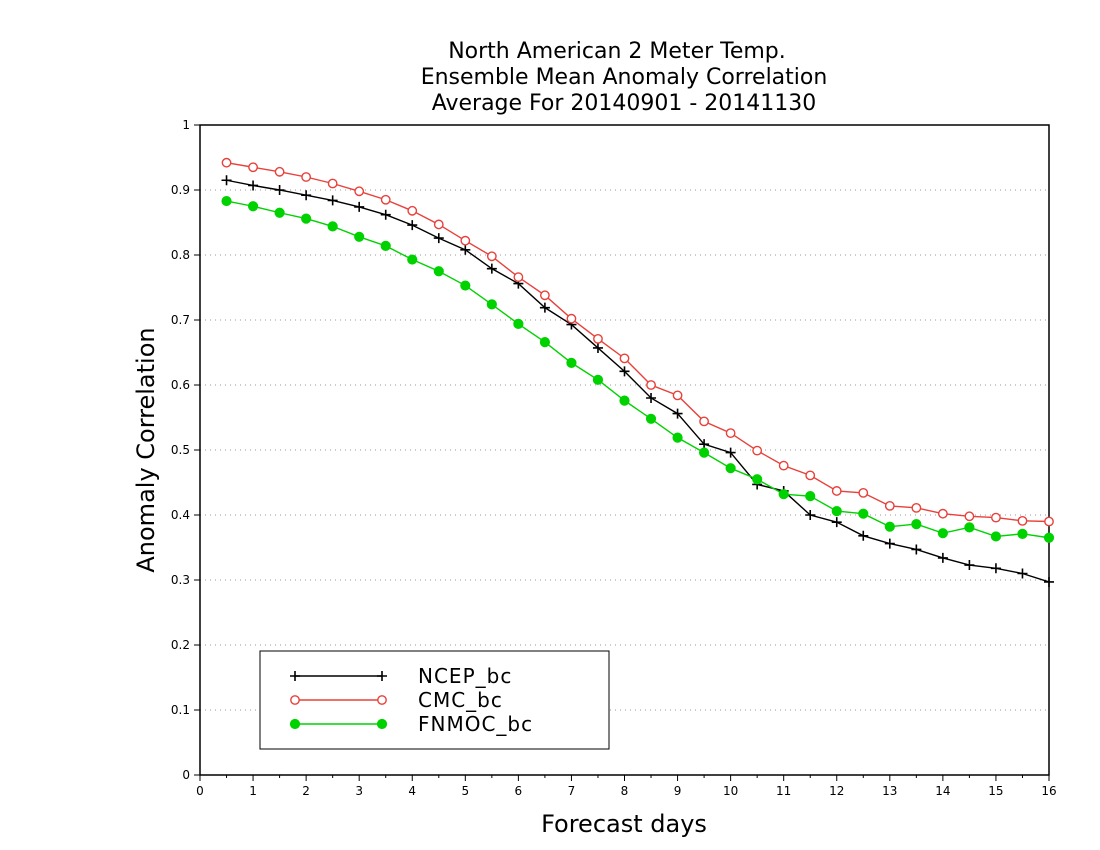 Image resolution: width=1100 pixels, height=850 pixels. What do you see at coordinates (253, 791) in the screenshot?
I see `x-tick-label: 1` at bounding box center [253, 791].